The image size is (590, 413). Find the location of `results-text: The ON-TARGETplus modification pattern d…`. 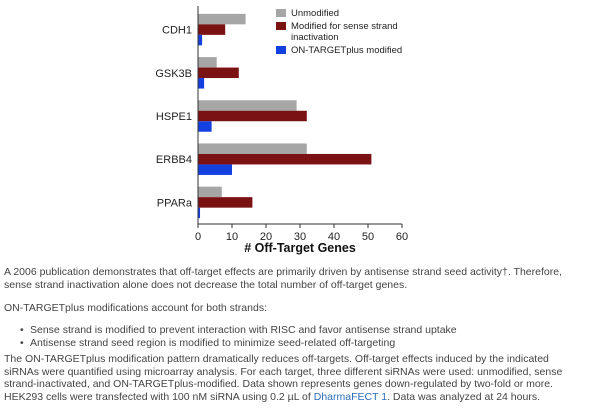

results-text: The ON-TARGETplus modification pattern d… is located at coordinates (283, 378).